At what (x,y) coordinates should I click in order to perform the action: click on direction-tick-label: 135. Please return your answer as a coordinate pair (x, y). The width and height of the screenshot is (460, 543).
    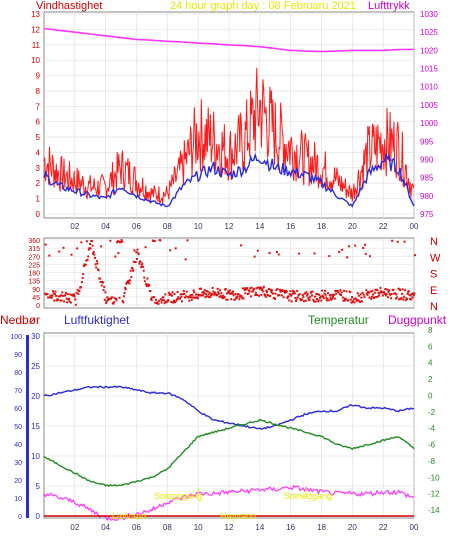
    Looking at the image, I should click on (34, 282).